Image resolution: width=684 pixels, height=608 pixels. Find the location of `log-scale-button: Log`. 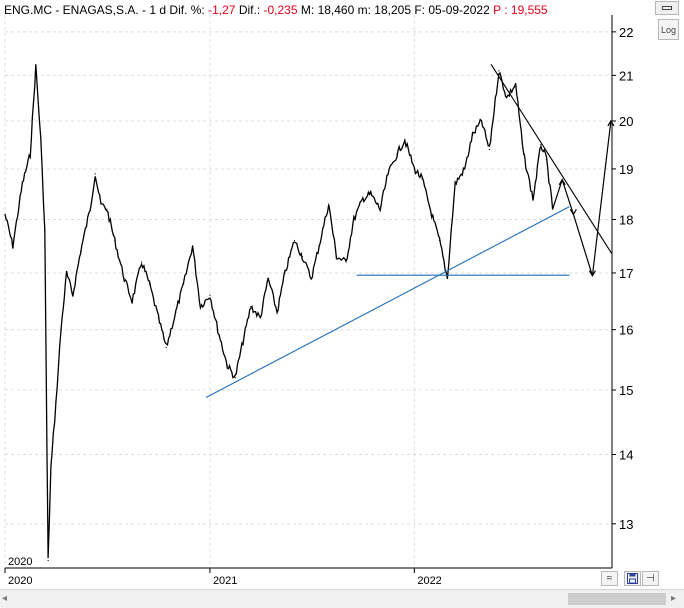

log-scale-button: Log is located at coordinates (668, 29).